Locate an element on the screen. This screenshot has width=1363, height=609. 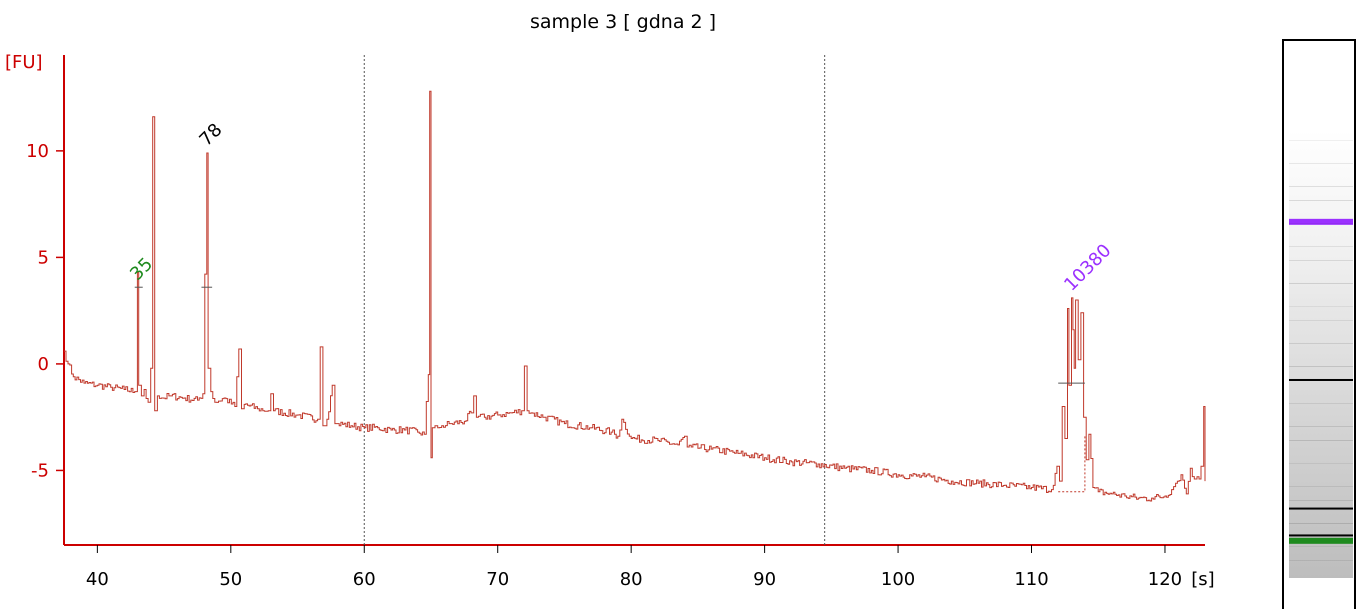
y-tick-label: 0 is located at coordinates (43, 364).